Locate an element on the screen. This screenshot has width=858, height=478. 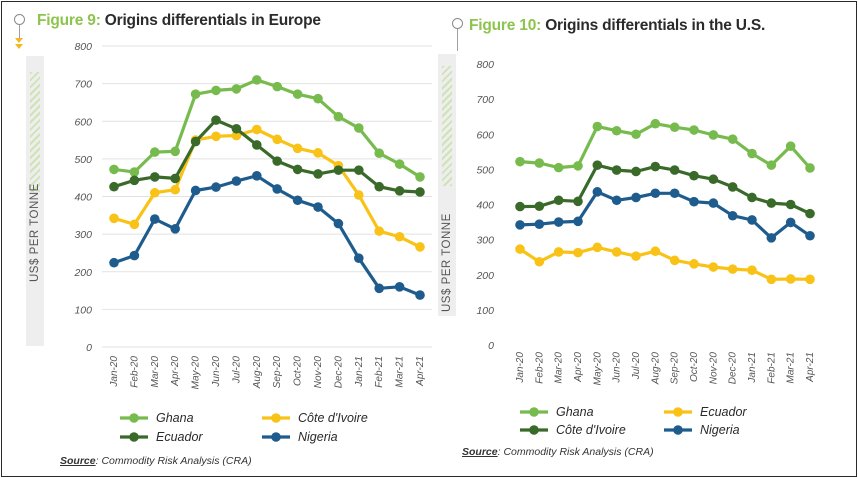
decorative-hatch is located at coordinates (447, 126).